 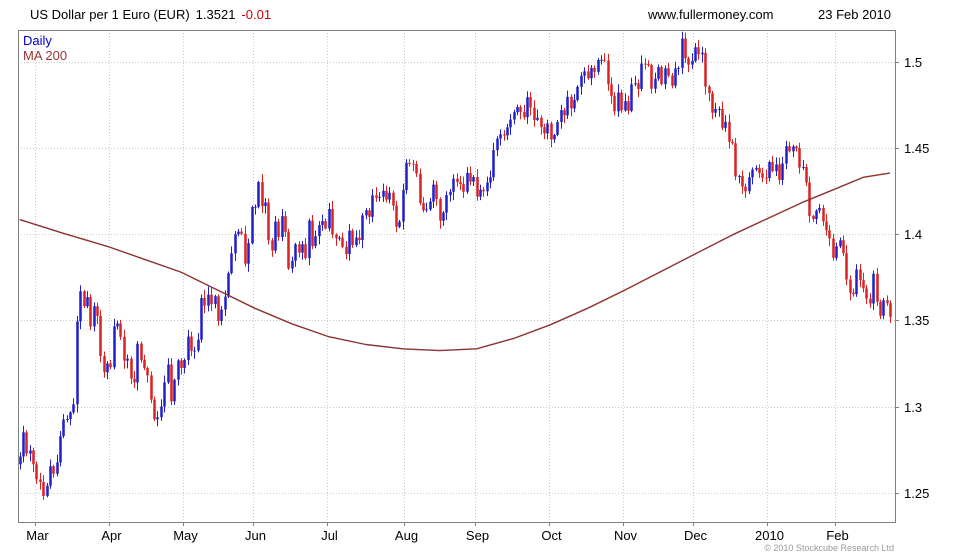 What do you see at coordinates (110, 14) in the screenshot?
I see `page-title: US Dollar per 1 Euro (EUR)` at bounding box center [110, 14].